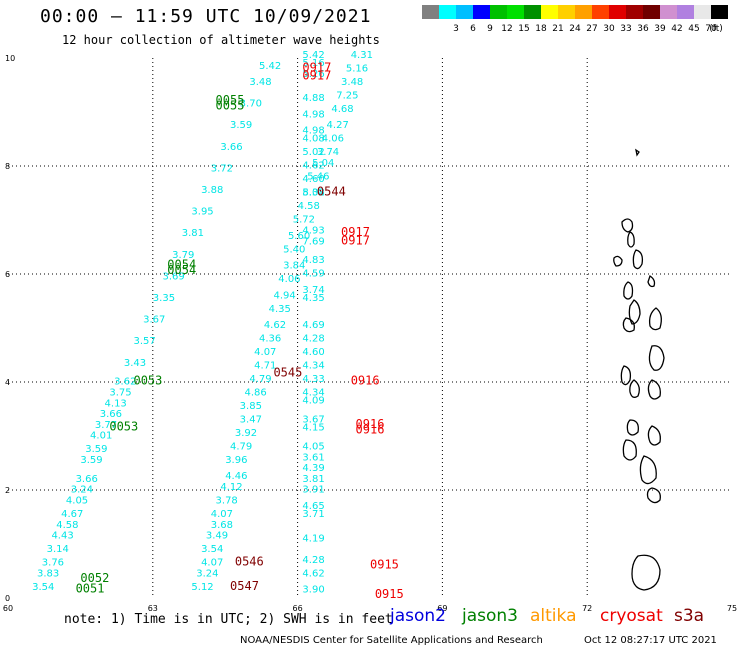  Describe the element at coordinates (287, 373) in the screenshot. I see `pass-time-label: 0545` at that location.